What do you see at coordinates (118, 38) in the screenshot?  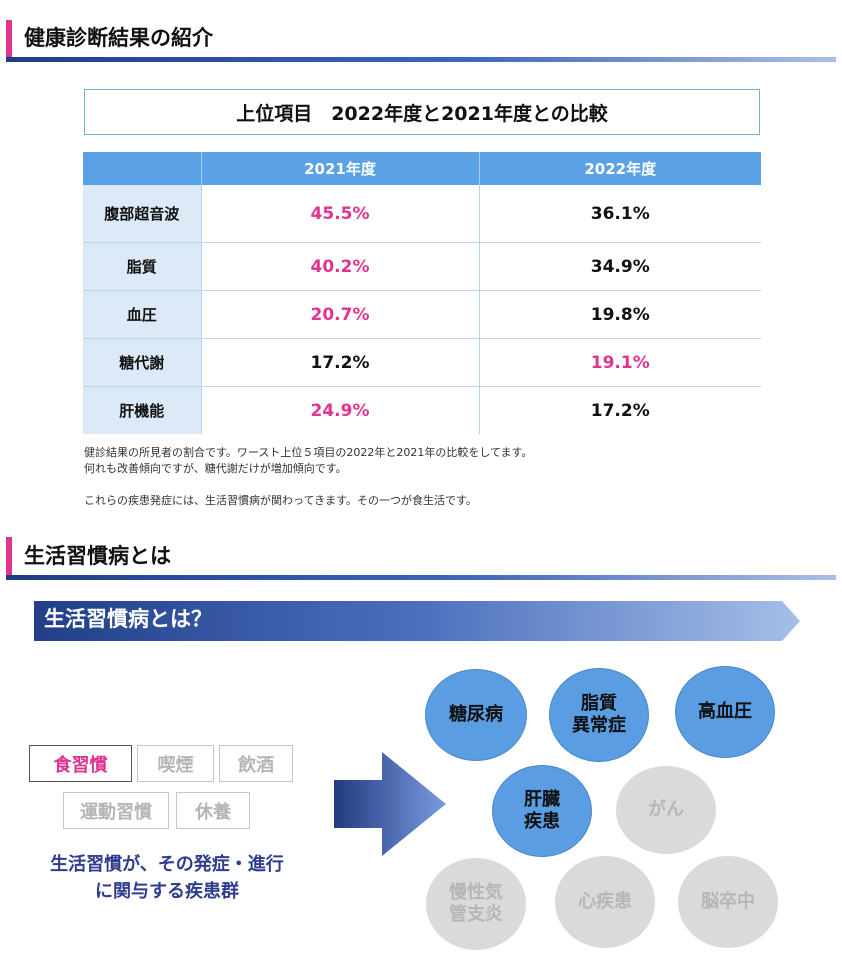 I see `section-title: 健康診断結果の紹介` at bounding box center [118, 38].